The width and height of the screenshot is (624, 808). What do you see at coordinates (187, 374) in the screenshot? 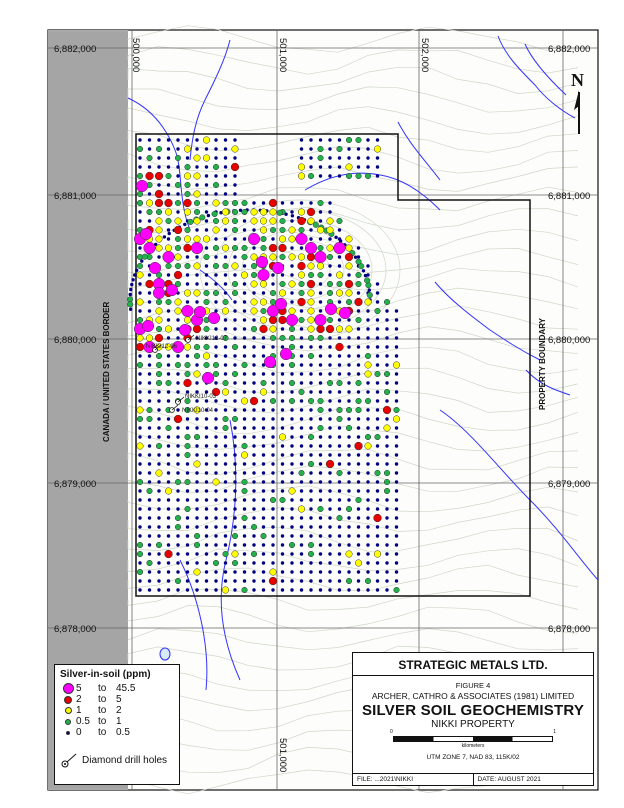
I see `drill-holes: NIKKI12-07 NIKKI12-06 NIKKI10-03 NIKKI10-04` at bounding box center [187, 374].